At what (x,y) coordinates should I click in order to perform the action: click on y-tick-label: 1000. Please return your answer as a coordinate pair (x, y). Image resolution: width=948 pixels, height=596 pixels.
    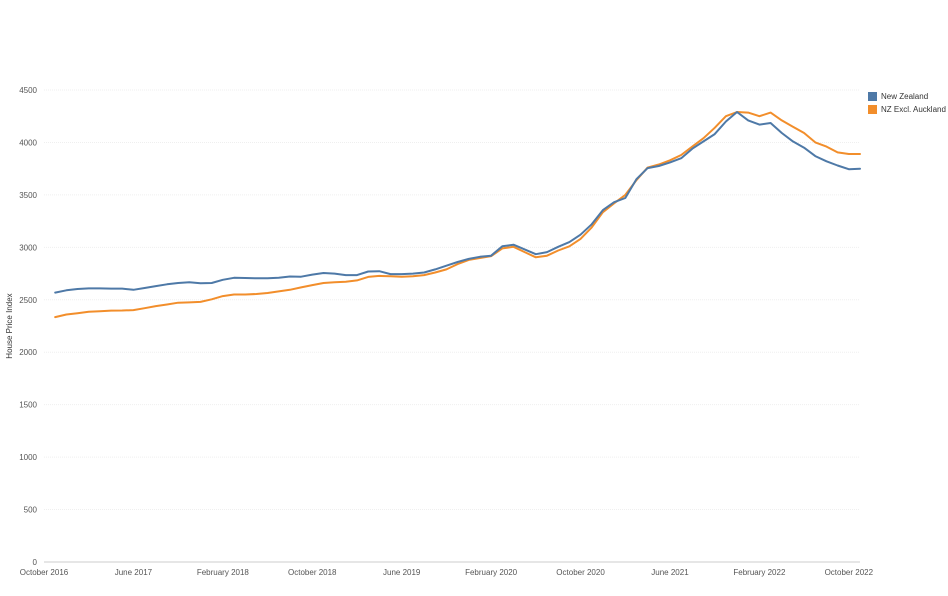
    Looking at the image, I should click on (28, 457).